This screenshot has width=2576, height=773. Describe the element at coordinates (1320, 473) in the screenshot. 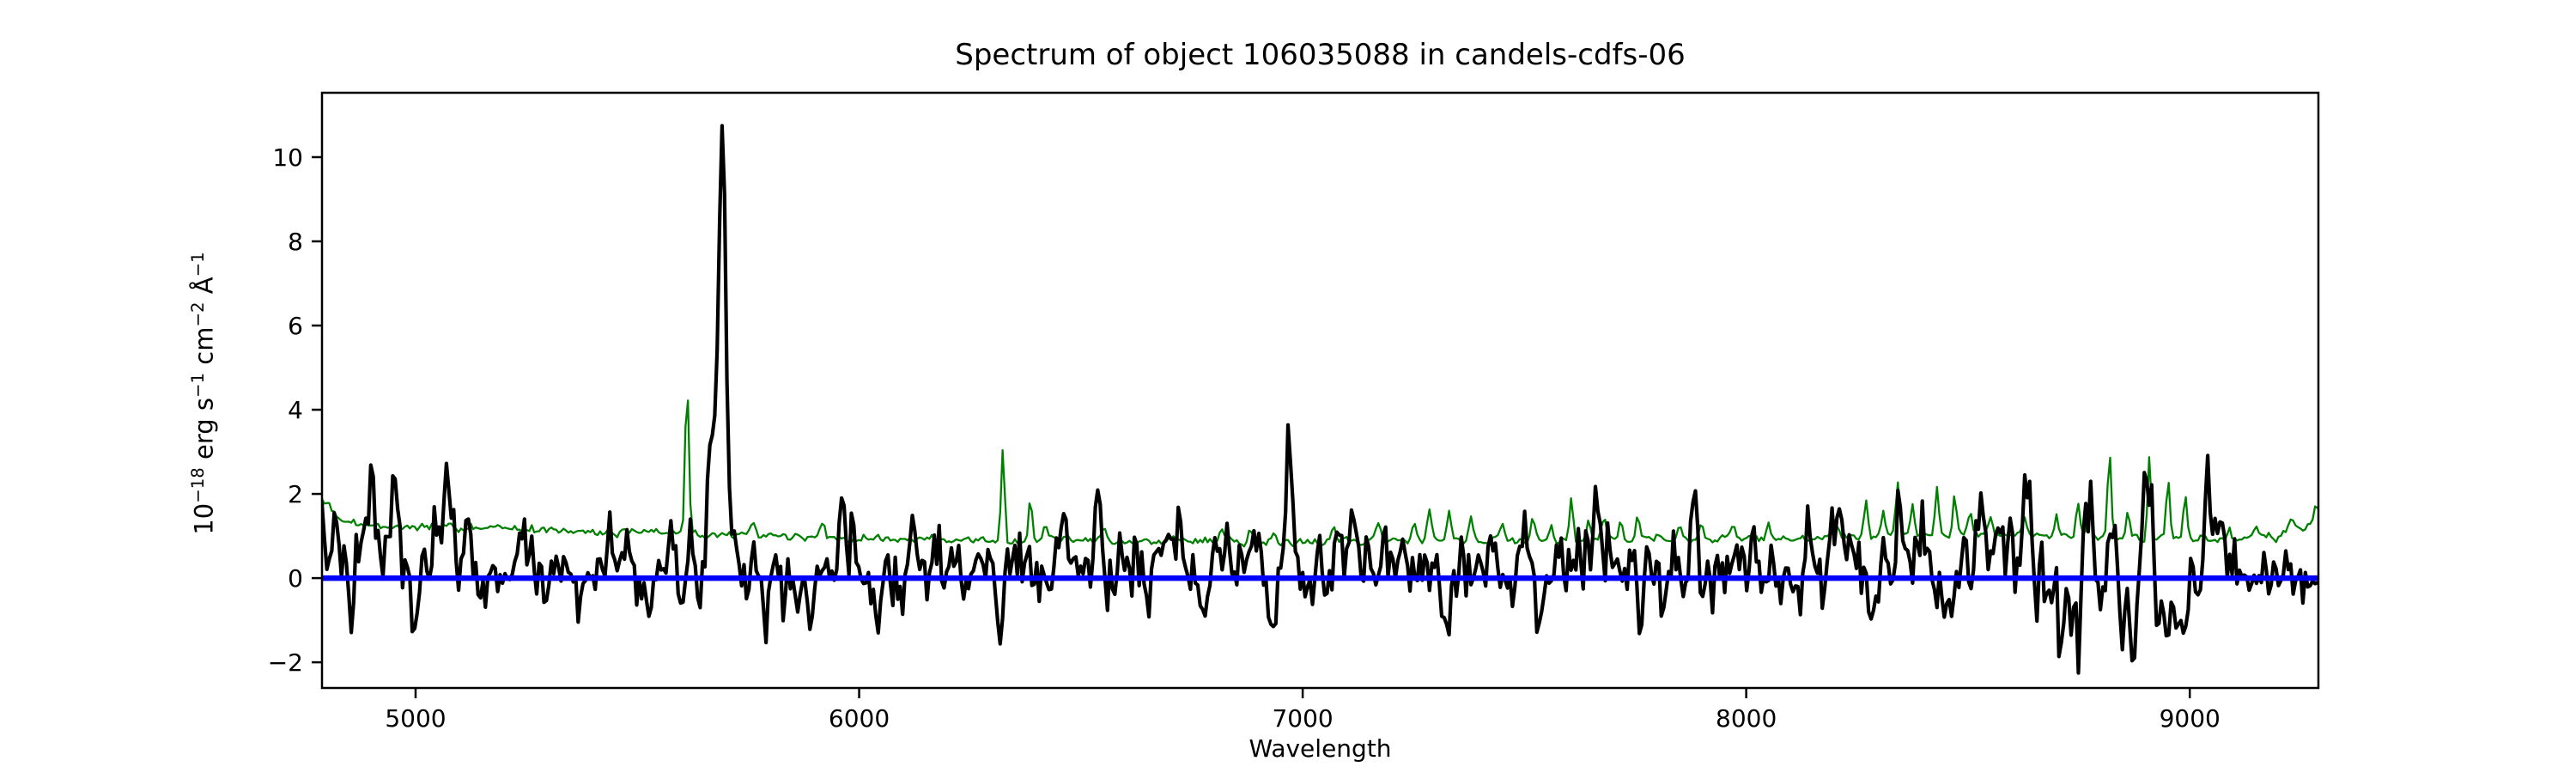

I see `sky-noise-spectrum-line` at that location.